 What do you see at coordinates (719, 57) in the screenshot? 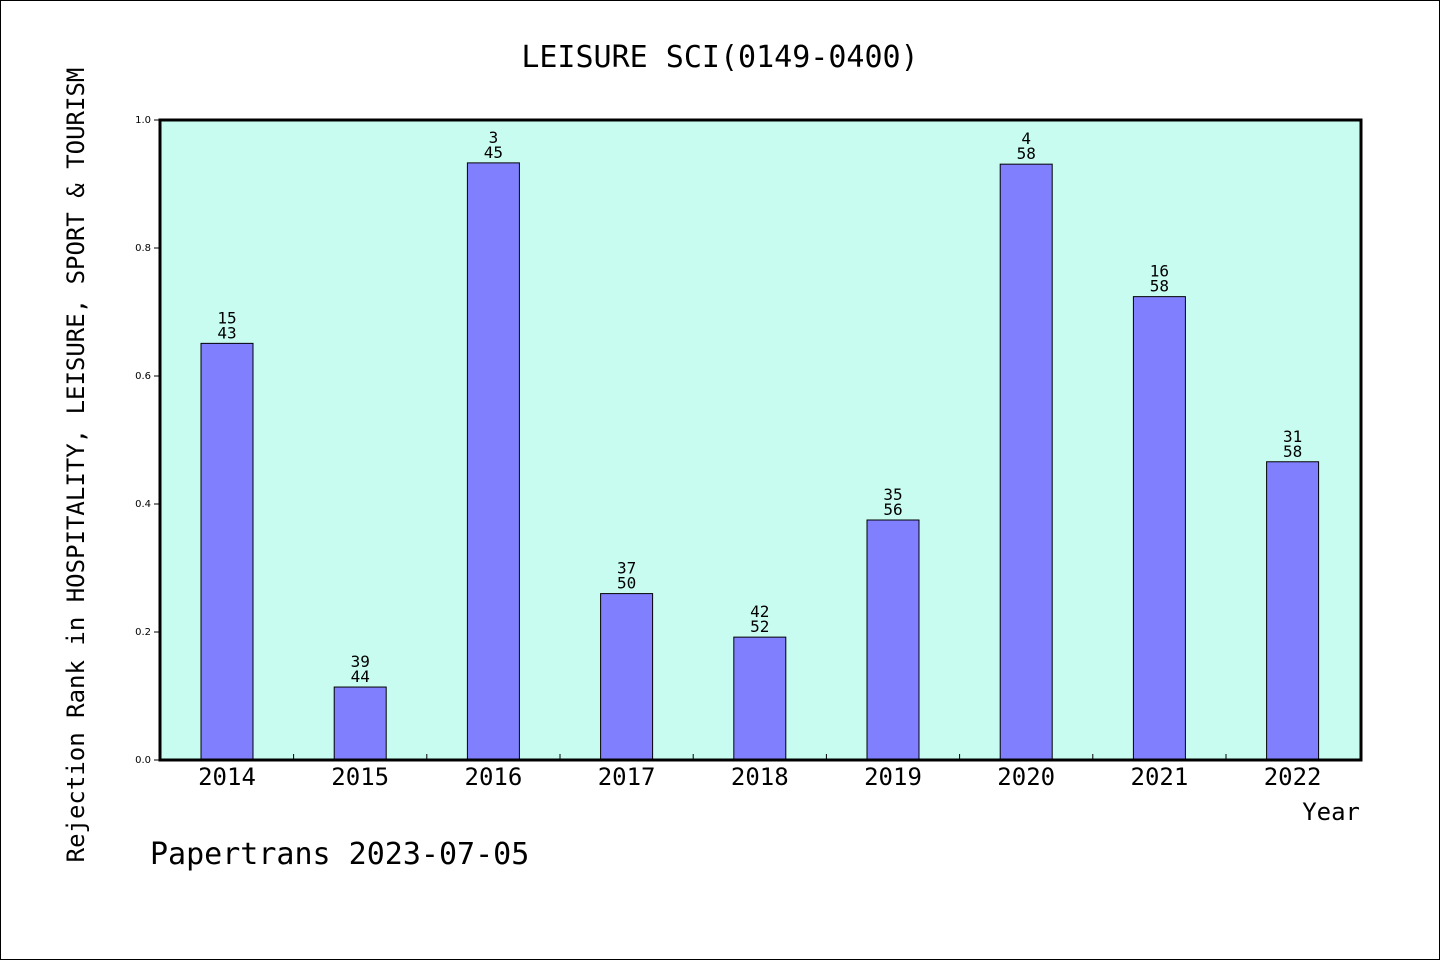
I see `chart-title: LEISURE SCI(0149-0400)` at bounding box center [719, 57].